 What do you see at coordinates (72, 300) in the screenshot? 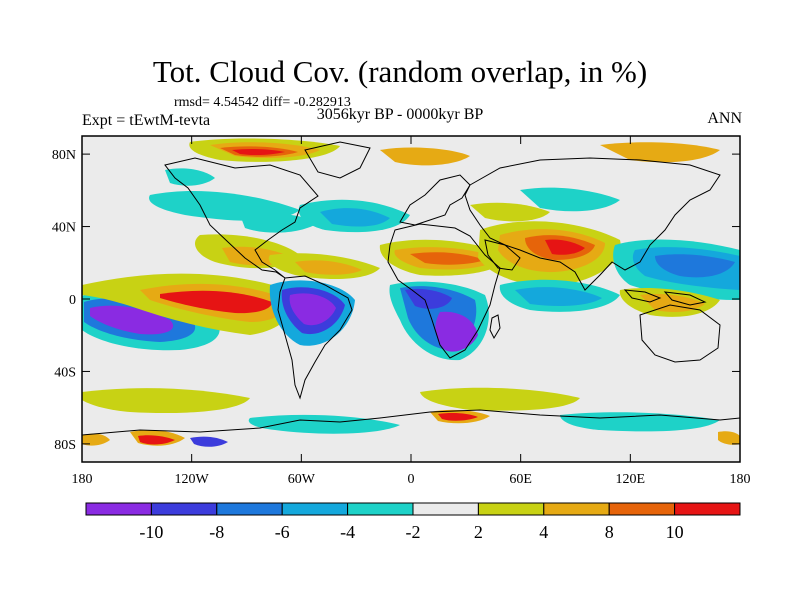
I see `y-tick-label: 0` at bounding box center [72, 300].